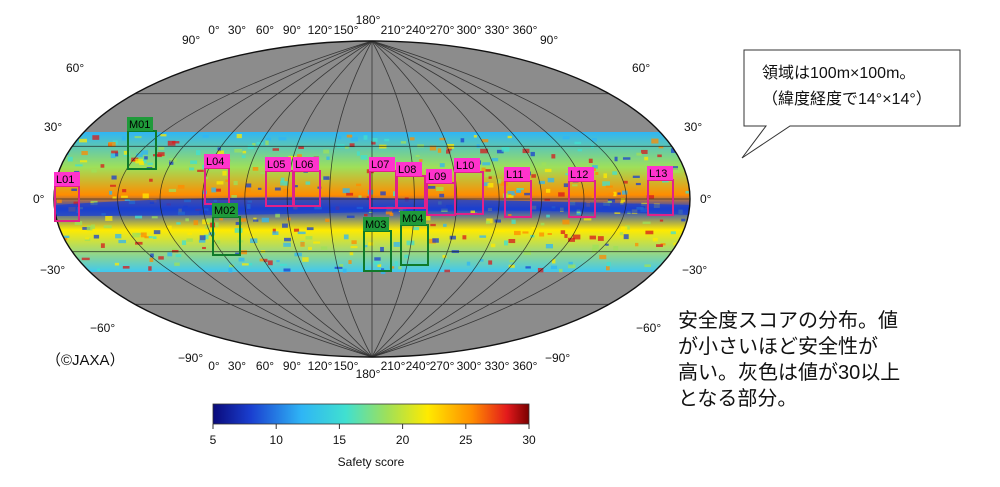 This screenshot has height=487, width=1000. What do you see at coordinates (412, 219) in the screenshot?
I see `site-label: M04` at bounding box center [412, 219].